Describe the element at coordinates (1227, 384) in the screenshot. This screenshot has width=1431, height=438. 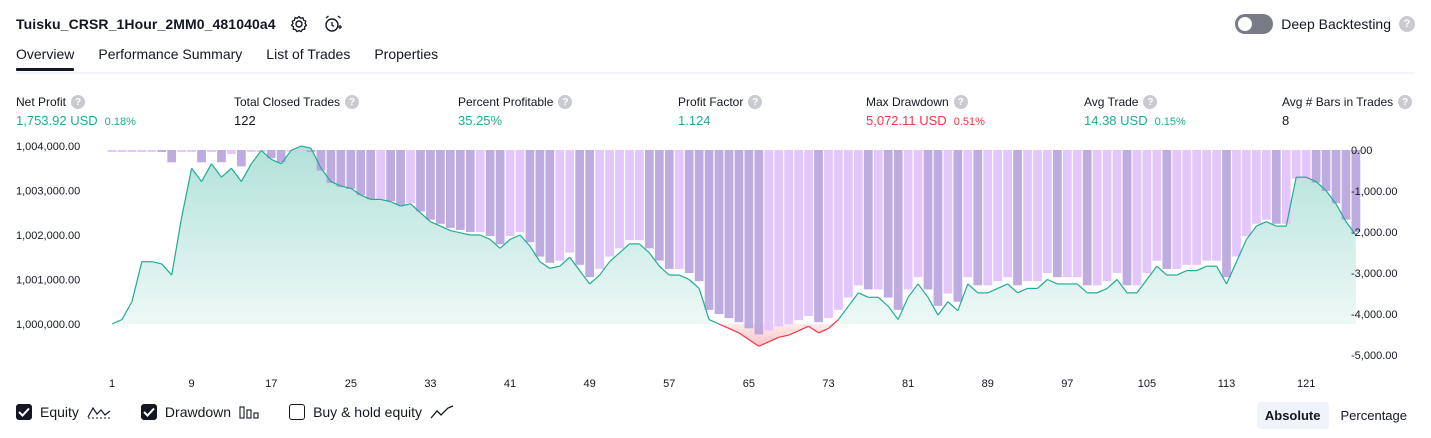
I see `x-axis-tick-label: 113` at that location.